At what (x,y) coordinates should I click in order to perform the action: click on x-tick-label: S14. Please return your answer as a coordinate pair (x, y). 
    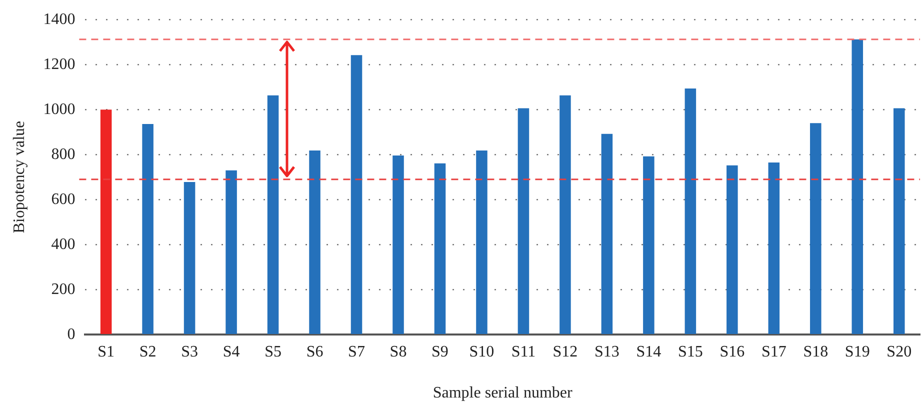
    Looking at the image, I should click on (649, 351).